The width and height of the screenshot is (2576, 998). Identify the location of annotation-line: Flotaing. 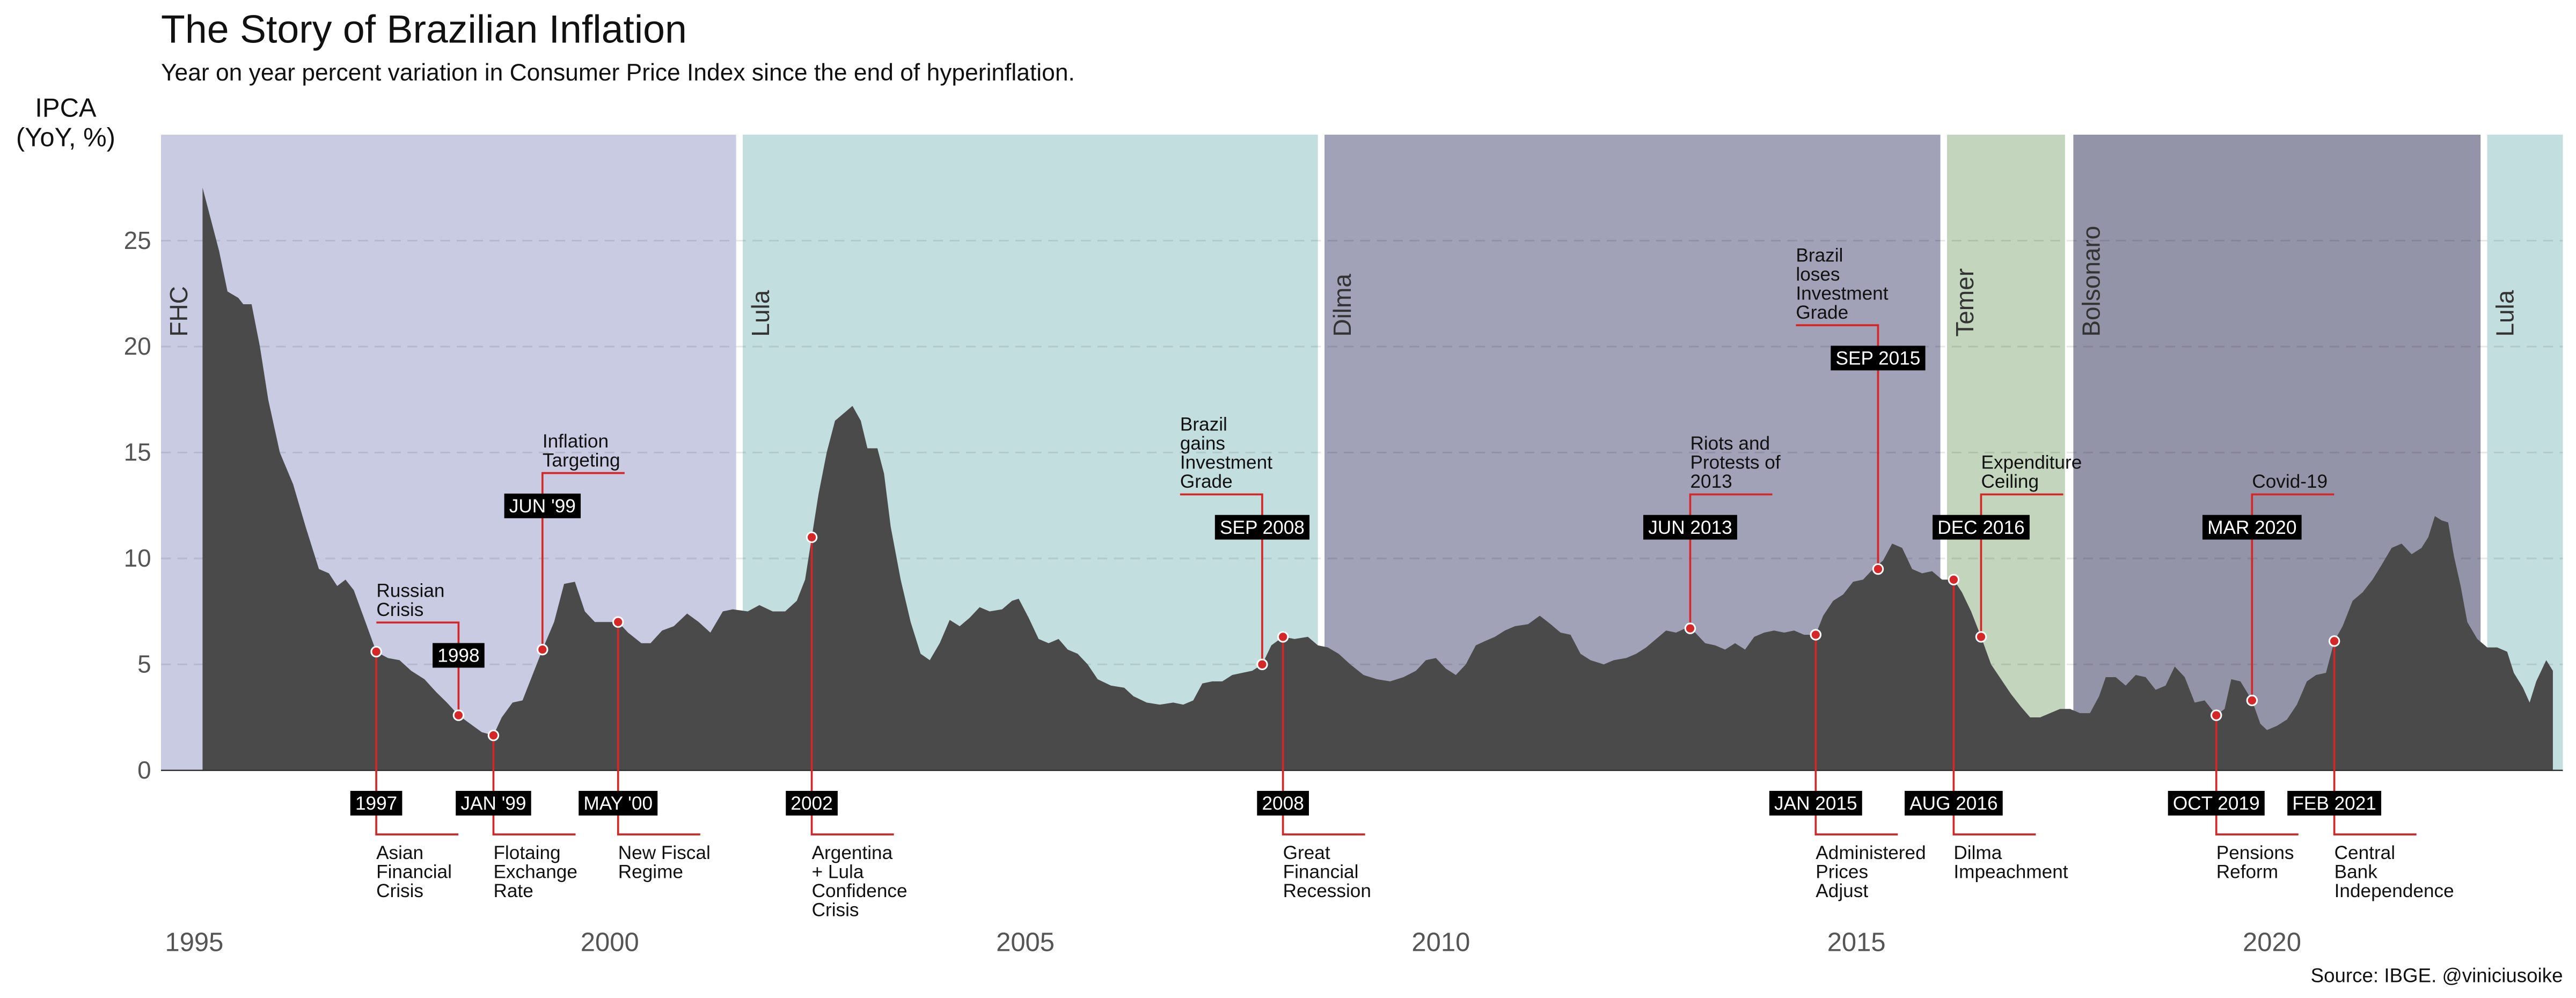
(526, 852).